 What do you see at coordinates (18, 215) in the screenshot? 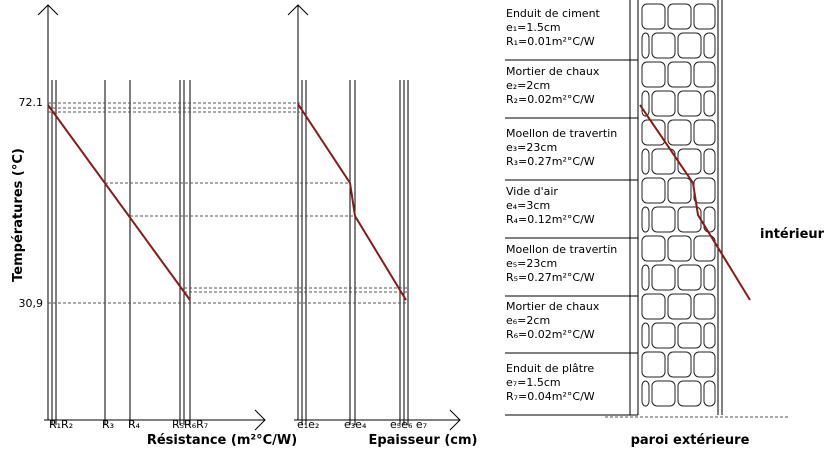
I see `y-axis-title: Températures (°C)` at bounding box center [18, 215].